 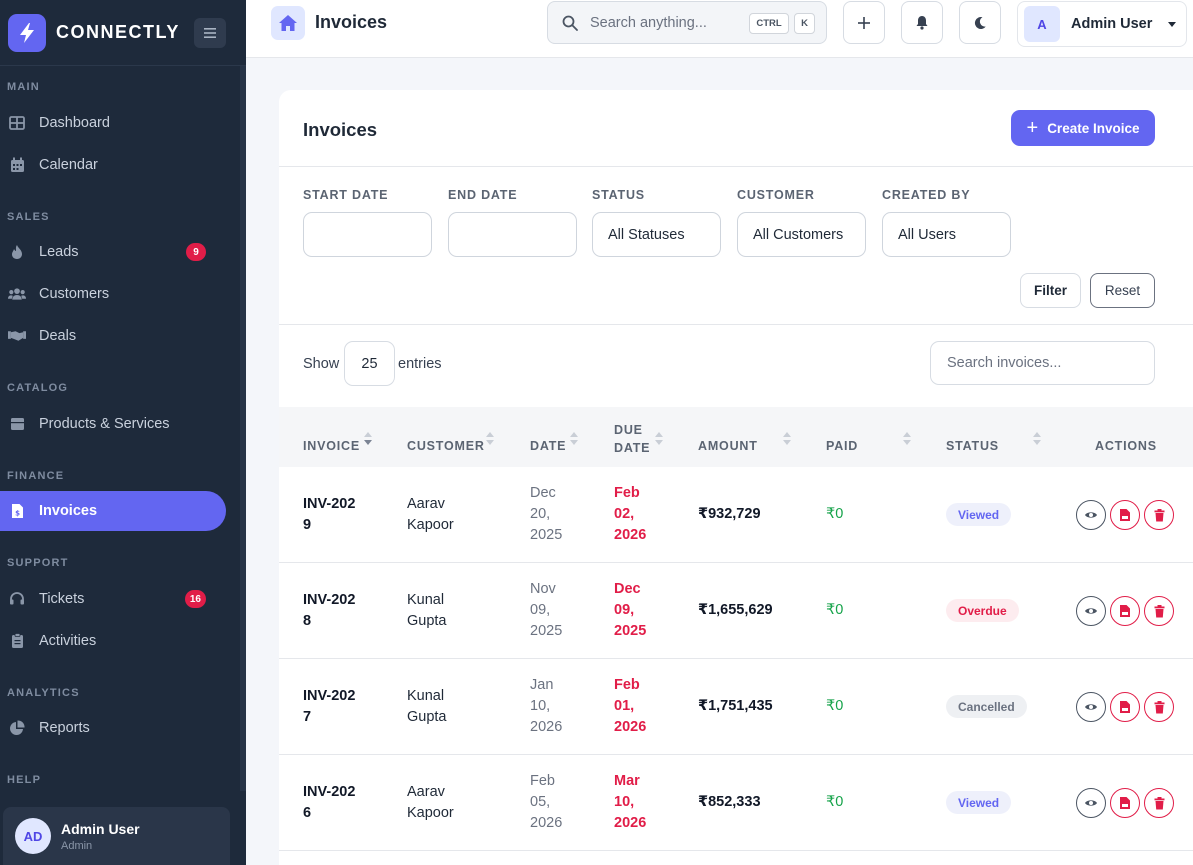 I want to click on col-header-customer: CUSTOMER, so click(x=446, y=446).